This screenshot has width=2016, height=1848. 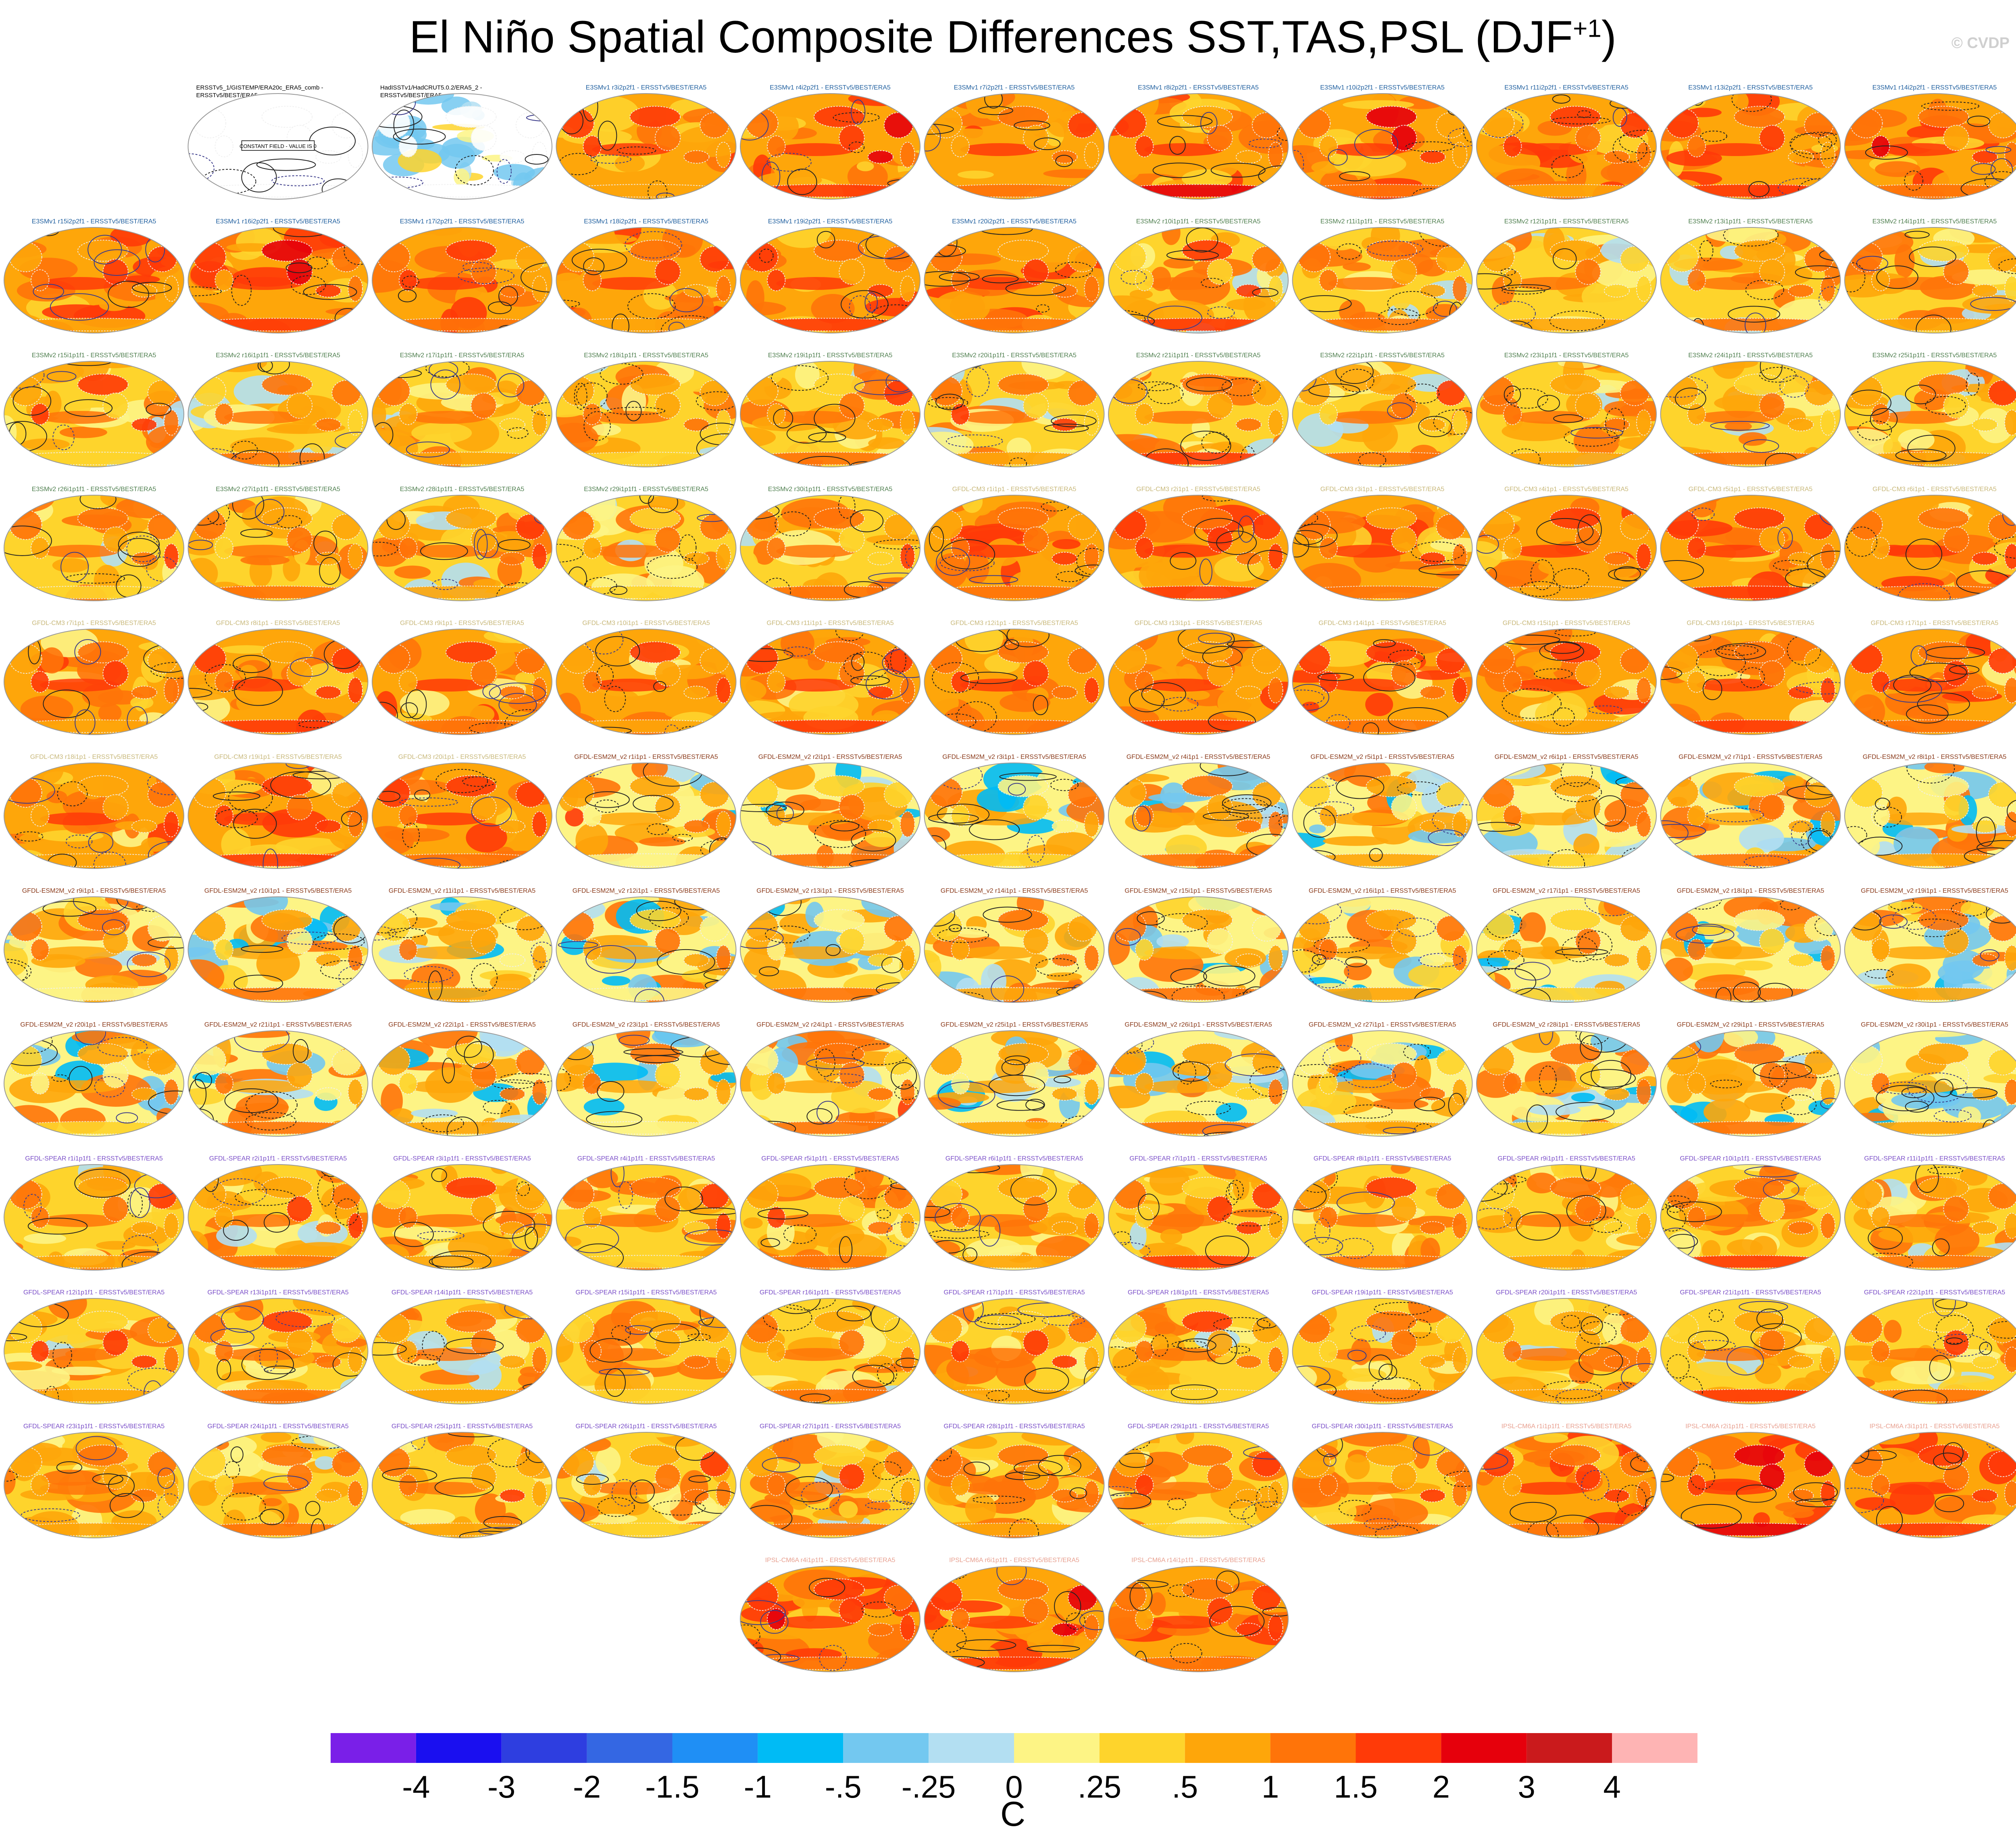 I want to click on panel-label: E3SMv2 r21i1p1f1 - ERSSTv5/BEST/ERA5, so click(x=1198, y=355).